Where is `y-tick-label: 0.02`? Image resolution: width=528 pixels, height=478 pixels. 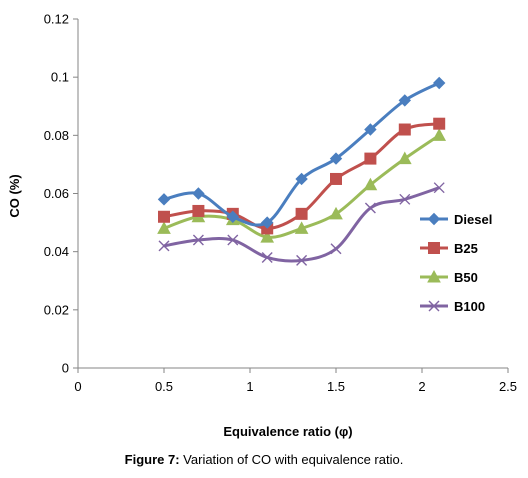 y-tick-label: 0.02 is located at coordinates (56, 309).